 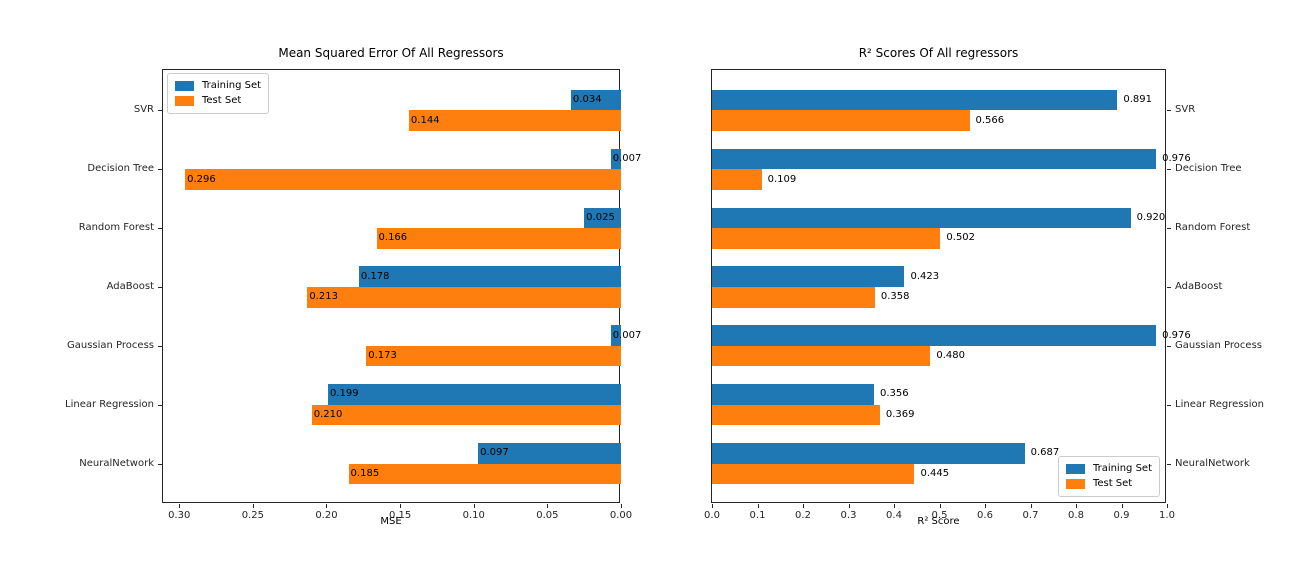 I want to click on x-tick-label-0.15: 0.15, so click(x=400, y=515).